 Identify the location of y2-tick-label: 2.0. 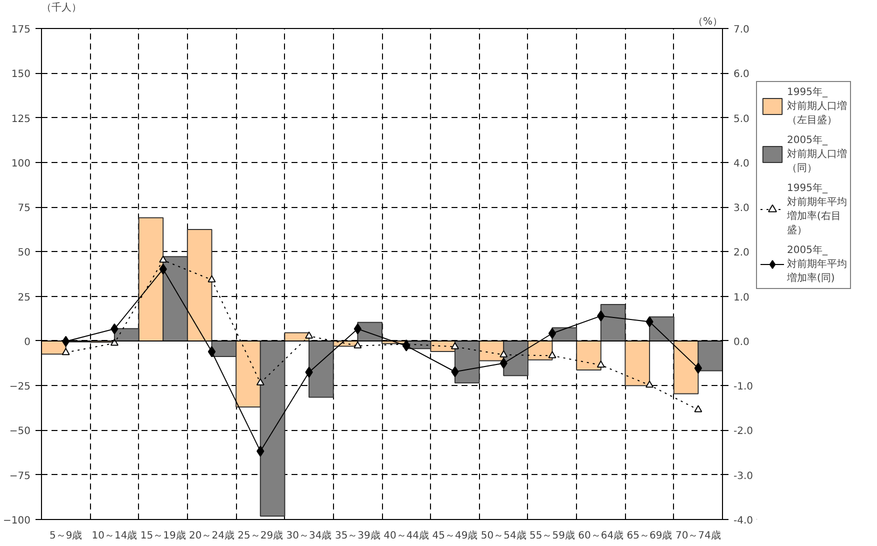
(742, 253).